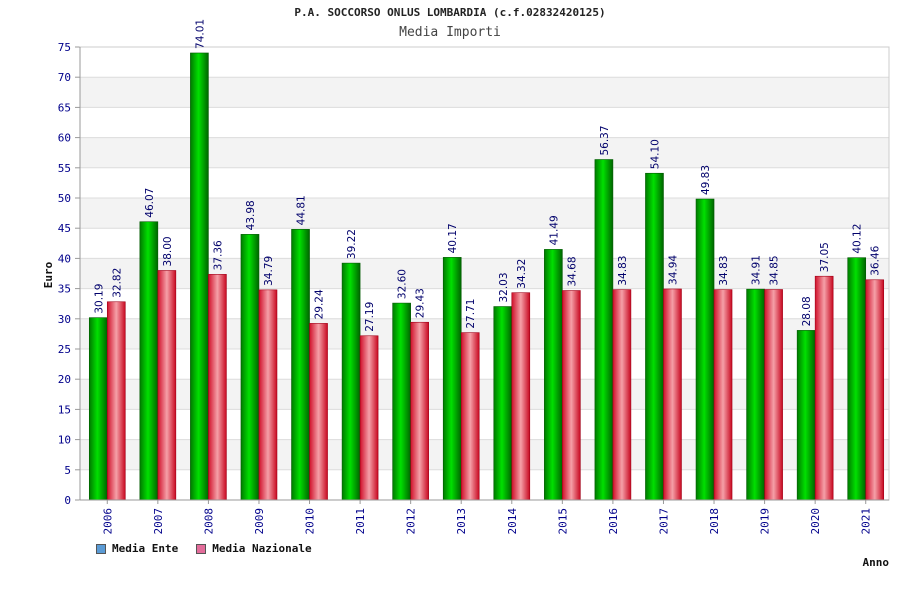  Describe the element at coordinates (158, 521) in the screenshot. I see `x-tick-label: 2007` at that location.